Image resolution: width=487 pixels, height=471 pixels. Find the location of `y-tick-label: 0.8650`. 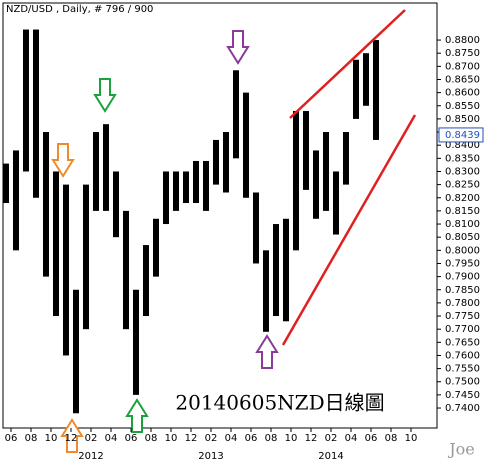

y-tick-label: 0.8650 is located at coordinates (462, 79).